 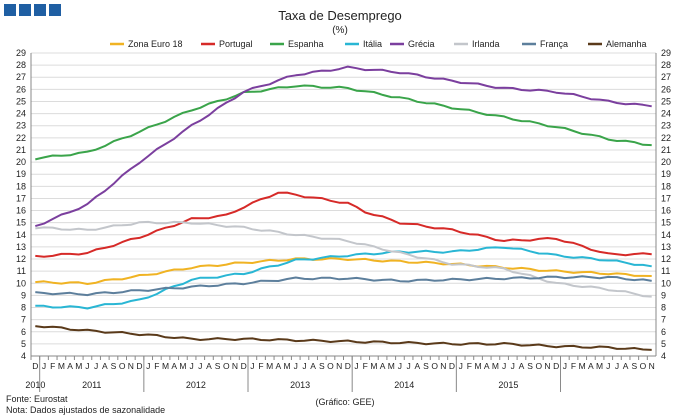 I want to click on y-tick-label-right: 16, so click(x=666, y=211).